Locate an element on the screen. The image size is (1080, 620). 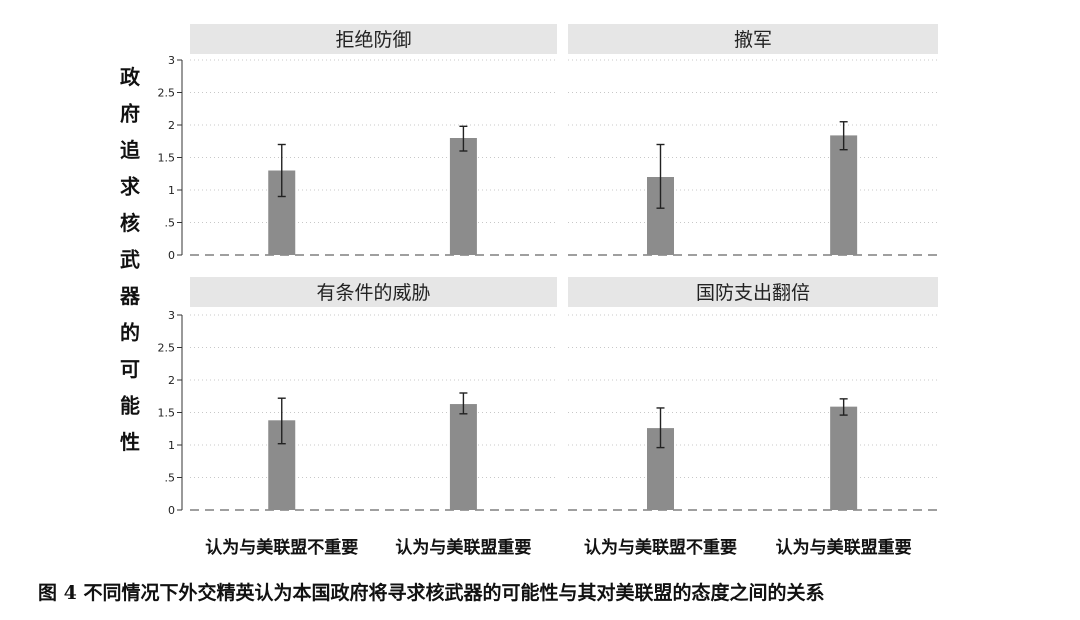
panel-title: 撤军 is located at coordinates (753, 40).